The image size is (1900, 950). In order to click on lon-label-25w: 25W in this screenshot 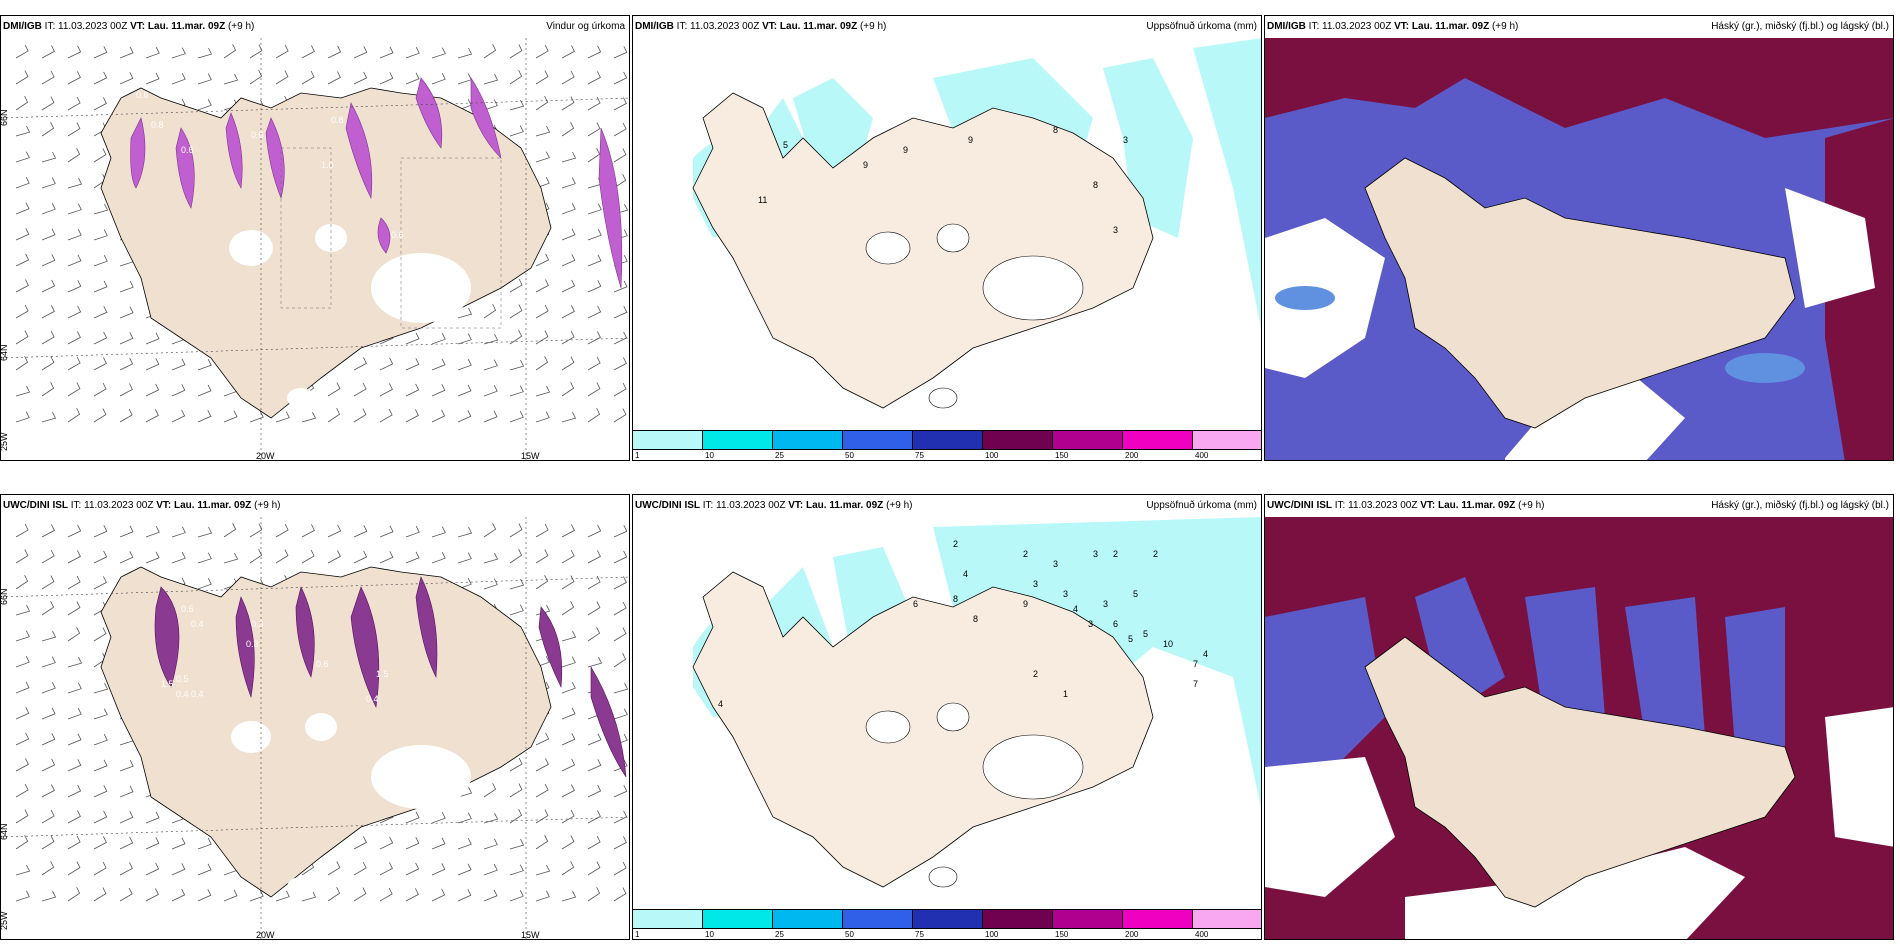, I will do `click(5, 441)`.